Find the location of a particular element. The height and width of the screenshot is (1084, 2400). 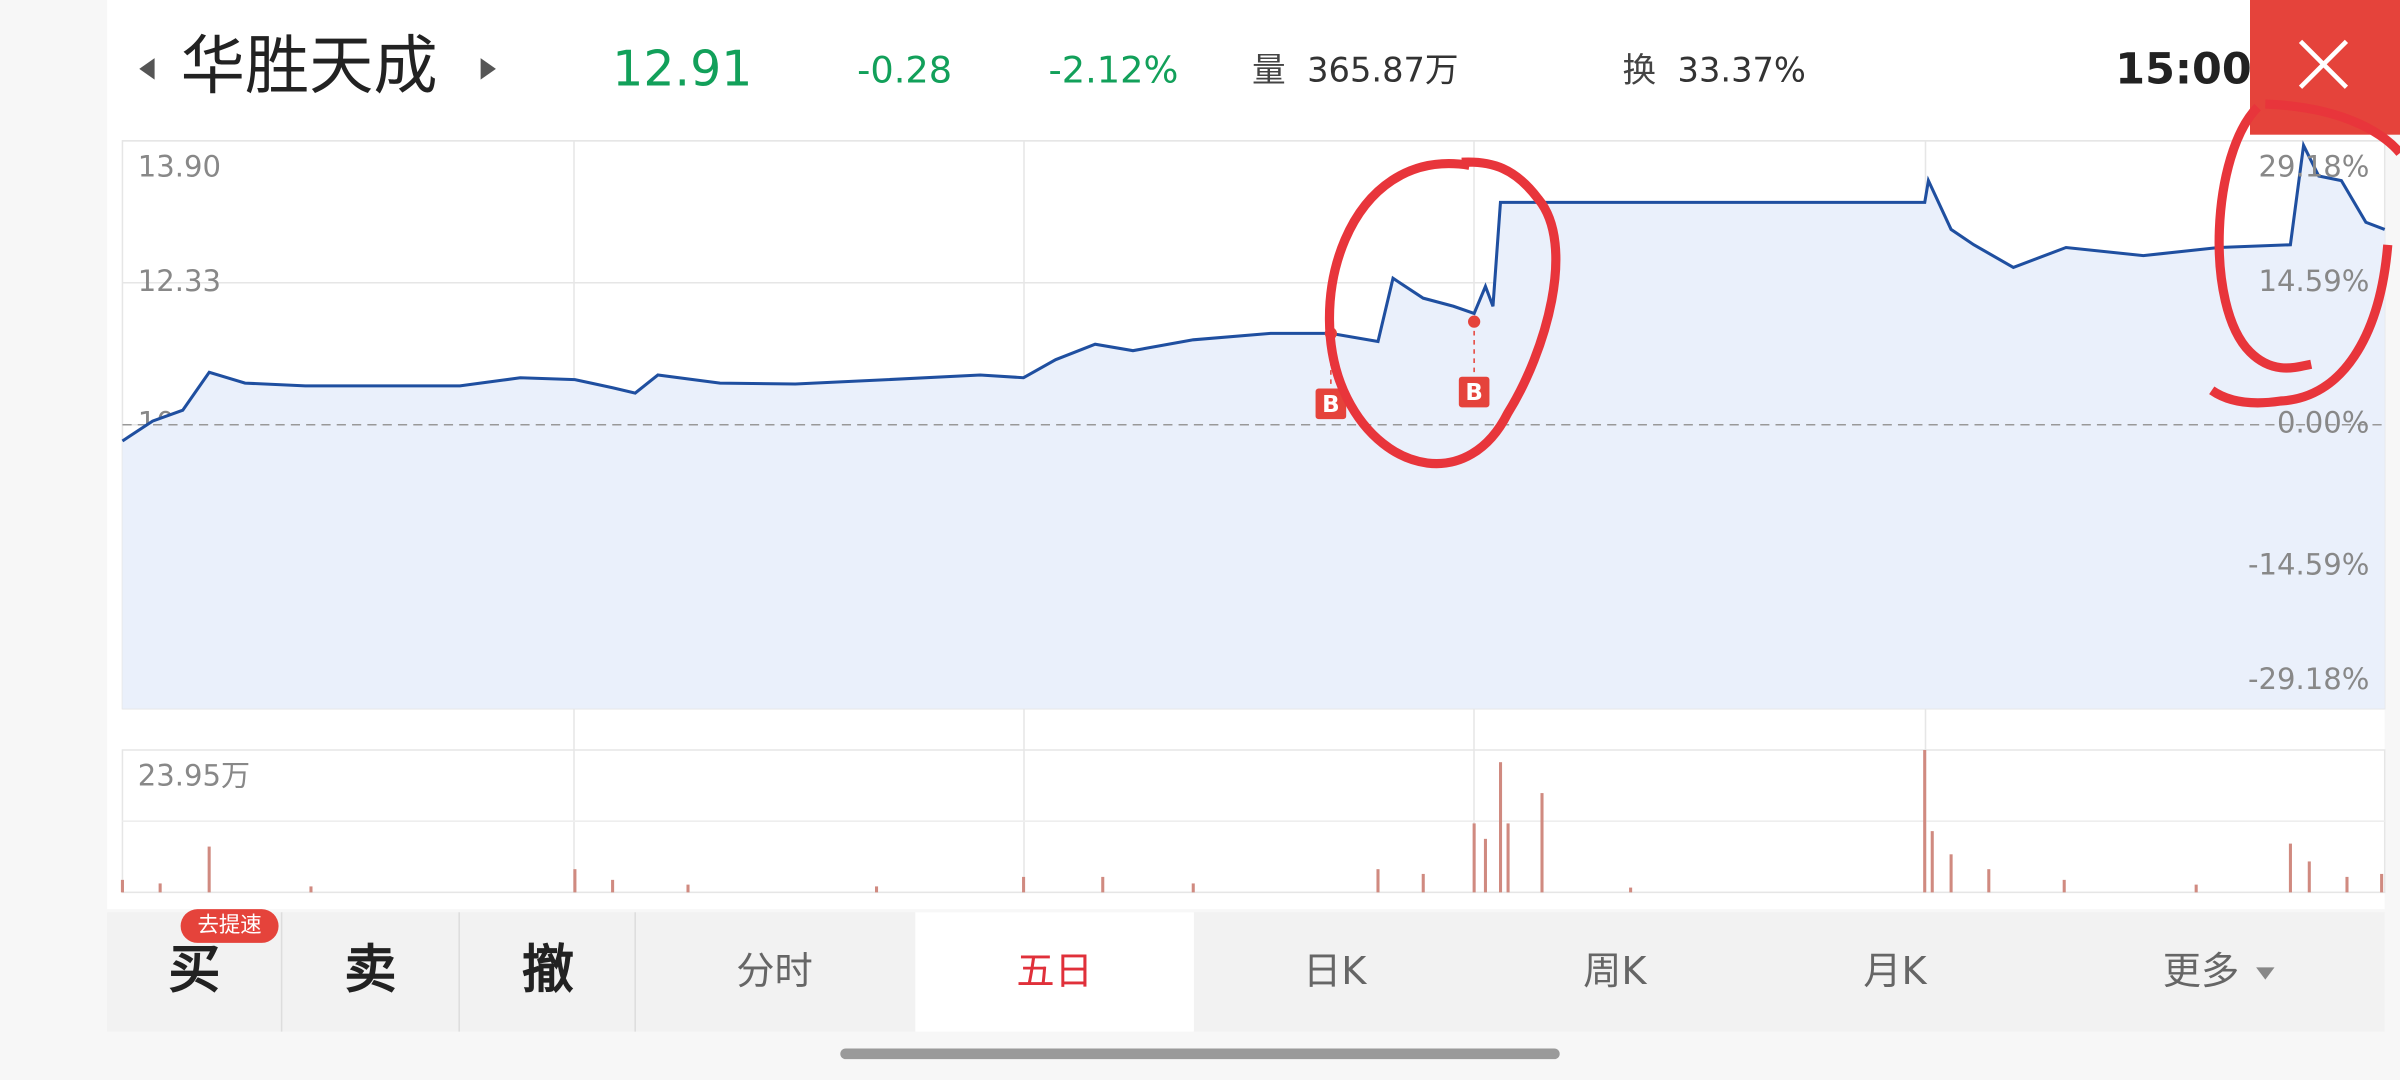

turnover: 33.37% is located at coordinates (1742, 69).